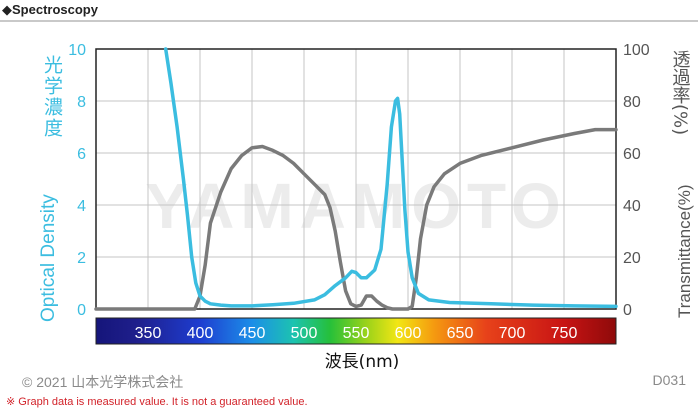 This screenshot has width=698, height=413. Describe the element at coordinates (632, 258) in the screenshot. I see `right-tick-label-1: 20` at that location.